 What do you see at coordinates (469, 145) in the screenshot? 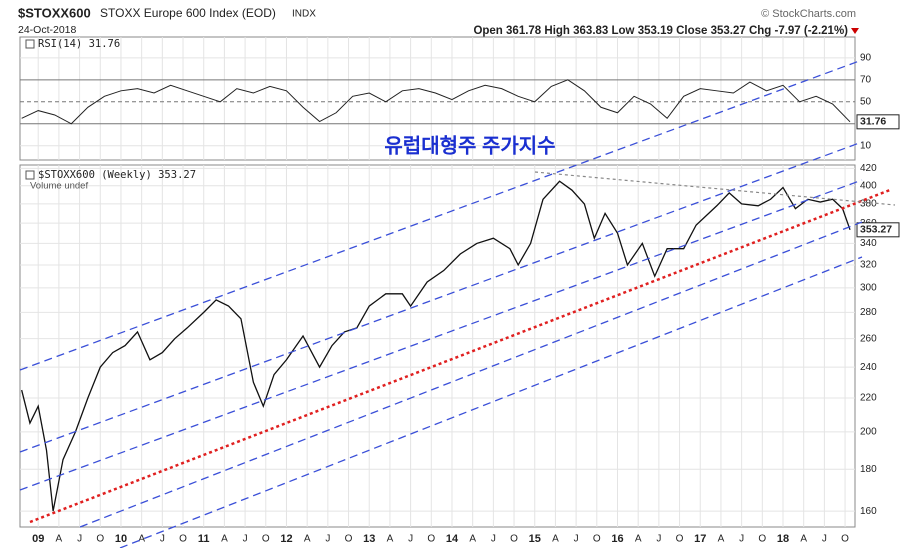
I see `annotation: 유럽대형주 주가지수` at bounding box center [469, 145].